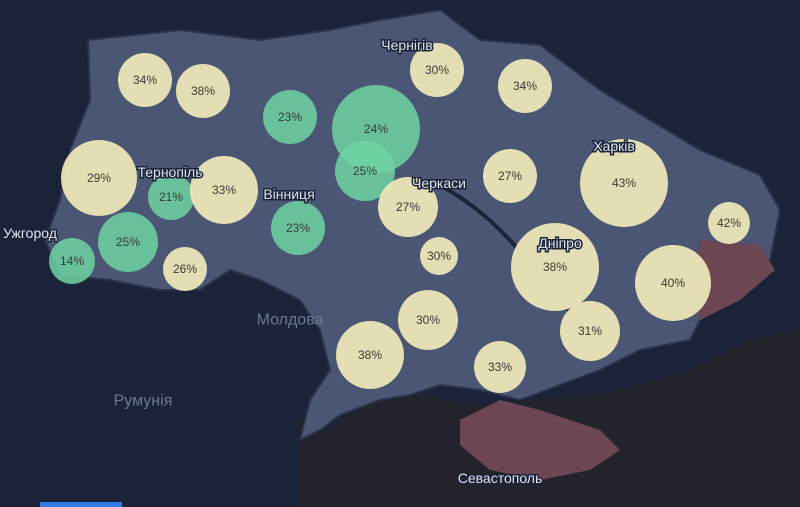  I want to click on city-label: Вінниця, so click(288, 194).